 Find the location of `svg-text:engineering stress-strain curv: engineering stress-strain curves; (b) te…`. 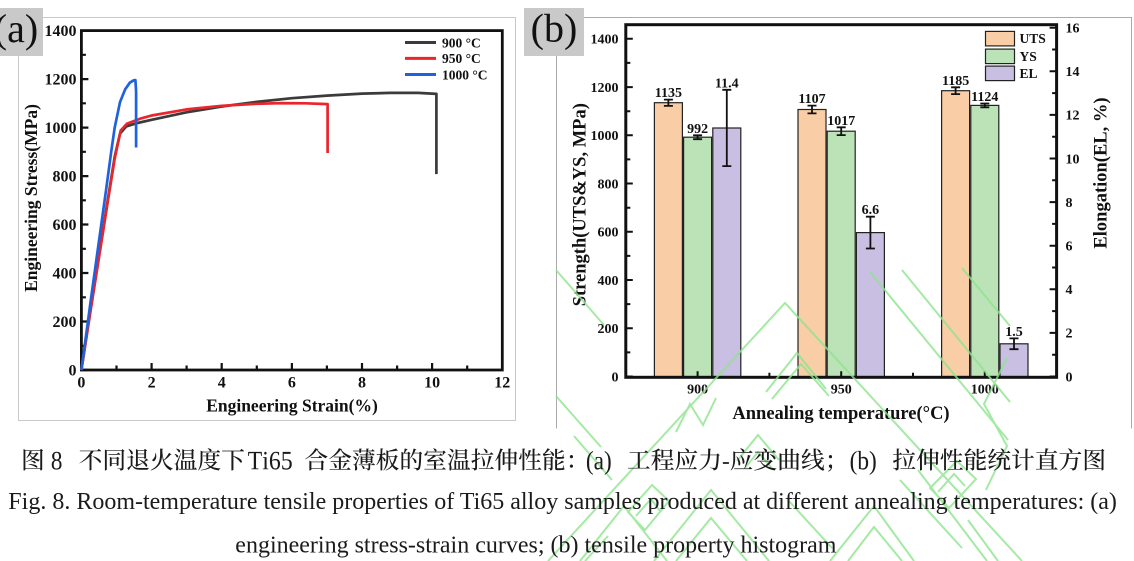

svg-text:engineering stress-strain curv: engineering stress-strain curves; (b) te… is located at coordinates (535, 546).